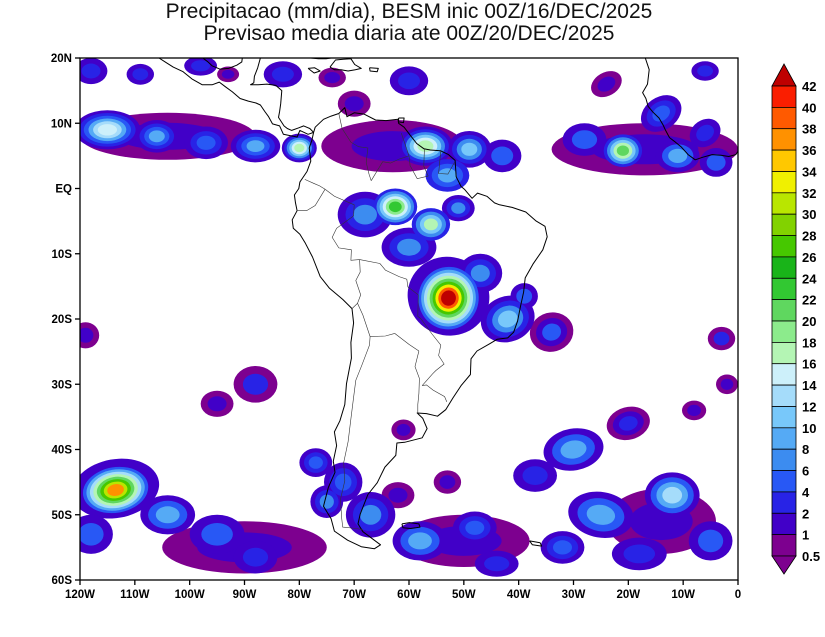 The height and width of the screenshot is (637, 825). What do you see at coordinates (519, 595) in the screenshot?
I see `x-axis-label: 40W` at bounding box center [519, 595].